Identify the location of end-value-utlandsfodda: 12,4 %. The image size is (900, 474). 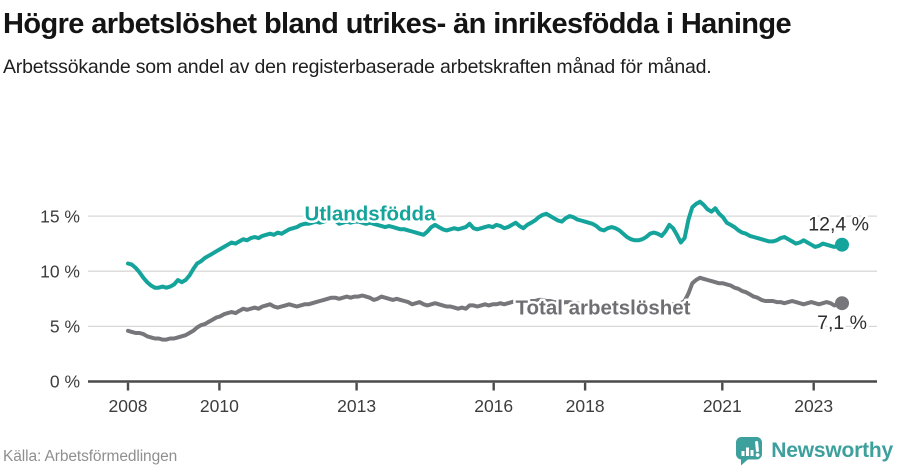
(838, 225).